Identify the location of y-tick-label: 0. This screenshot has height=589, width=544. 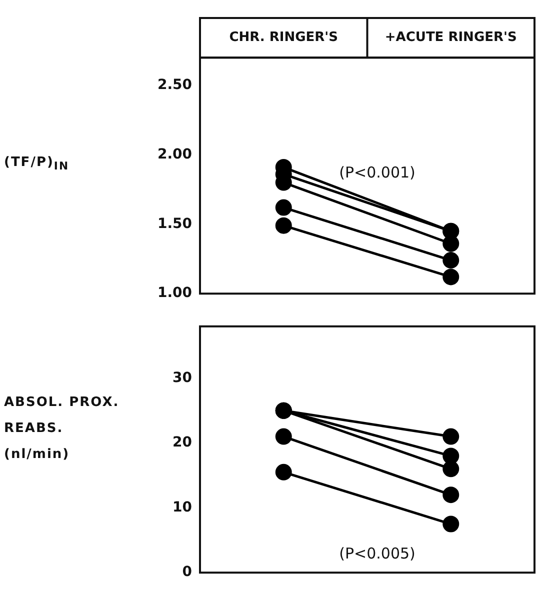
(187, 572).